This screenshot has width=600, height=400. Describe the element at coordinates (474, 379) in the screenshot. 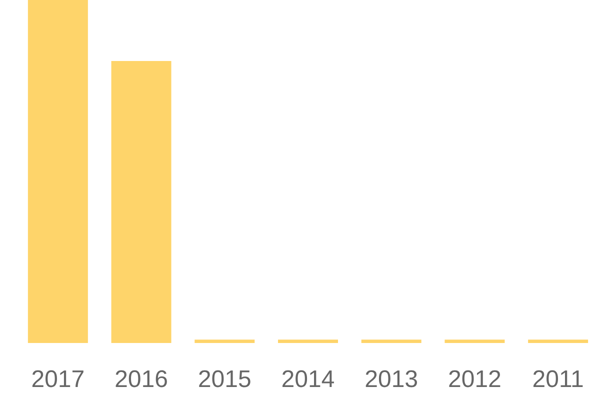

I see `x-tick-label: 2012` at that location.